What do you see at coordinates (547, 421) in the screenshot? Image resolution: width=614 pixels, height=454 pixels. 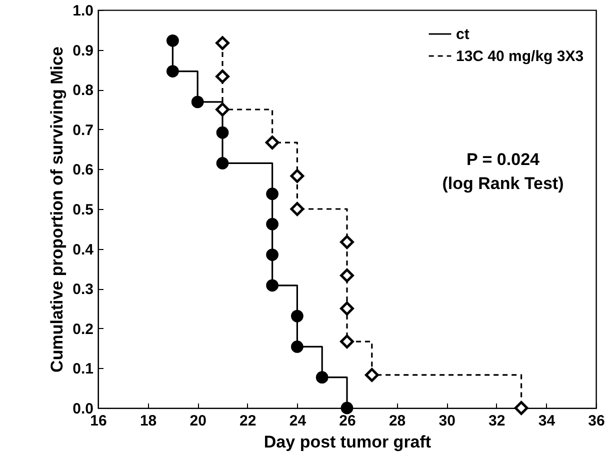 I see `x-tick-label: 34` at bounding box center [547, 421].